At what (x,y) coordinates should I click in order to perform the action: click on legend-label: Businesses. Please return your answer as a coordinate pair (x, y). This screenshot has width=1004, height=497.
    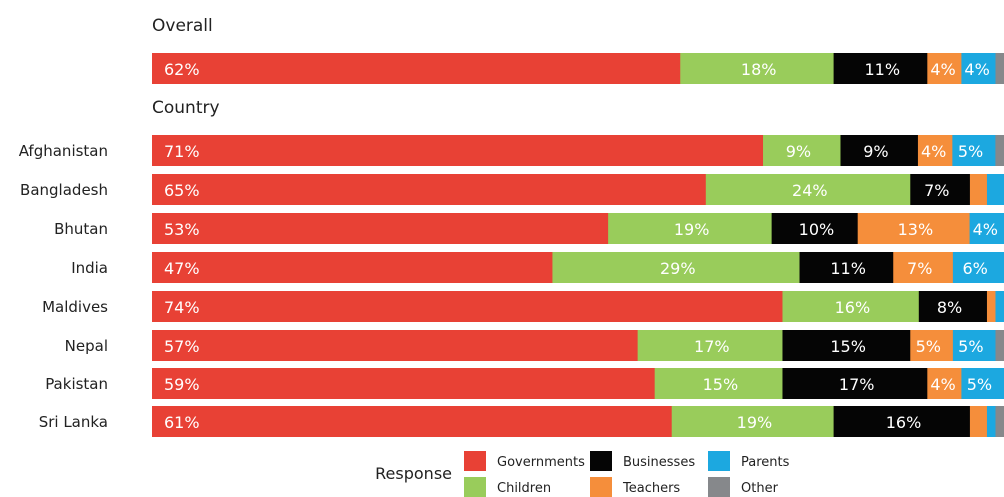
    Looking at the image, I should click on (659, 462).